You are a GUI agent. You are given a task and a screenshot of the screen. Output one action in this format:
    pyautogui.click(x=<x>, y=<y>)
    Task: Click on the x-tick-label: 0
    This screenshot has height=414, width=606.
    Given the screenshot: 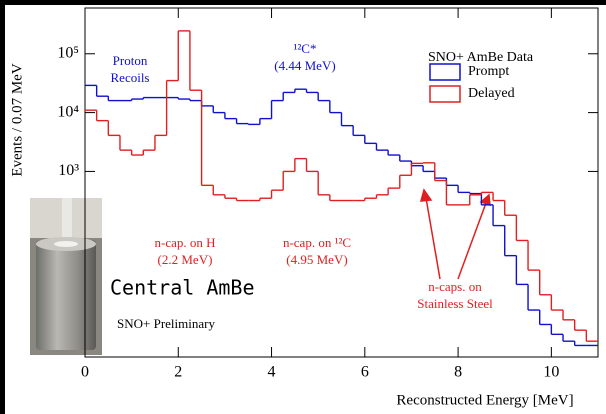 What is the action you would take?
    pyautogui.click(x=85, y=372)
    